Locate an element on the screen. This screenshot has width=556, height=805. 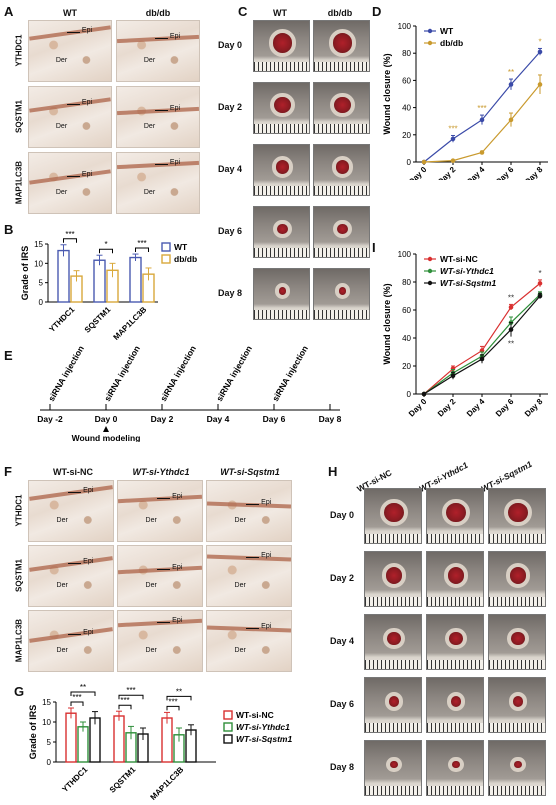
legend-label: WT-si-NC is located at coordinates (459, 259).